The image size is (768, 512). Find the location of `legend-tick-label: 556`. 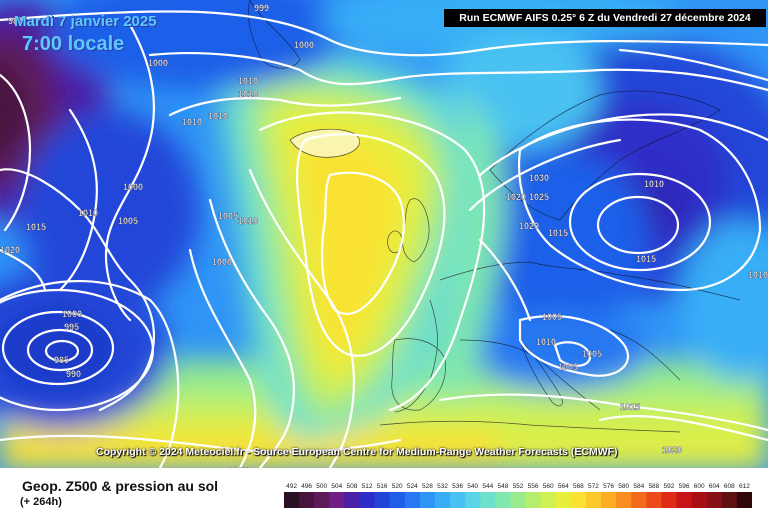

legend-tick-label: 556 is located at coordinates (533, 486).